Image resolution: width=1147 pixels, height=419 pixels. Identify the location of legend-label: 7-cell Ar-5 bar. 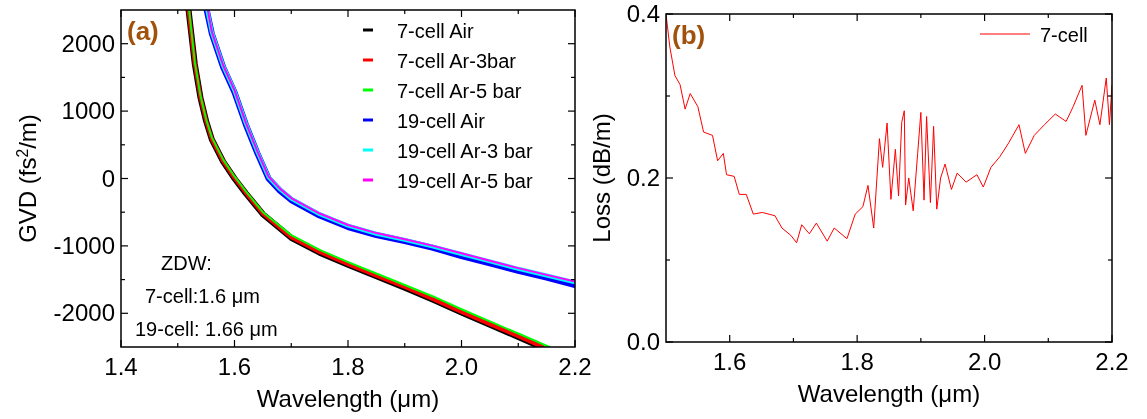
(459, 91).